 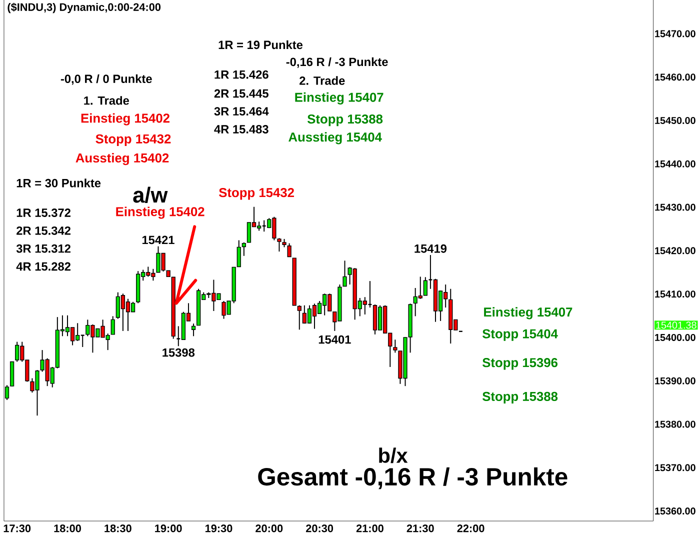 What do you see at coordinates (106, 79) in the screenshot?
I see `annotation: -0,0 R / 0 Punkte` at bounding box center [106, 79].